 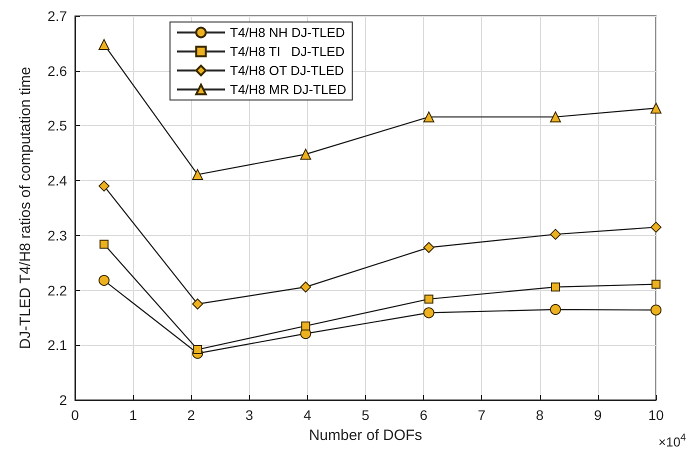 What do you see at coordinates (287, 32) in the screenshot?
I see `legend-label: T4/H8 NH DJ-TLED` at bounding box center [287, 32].